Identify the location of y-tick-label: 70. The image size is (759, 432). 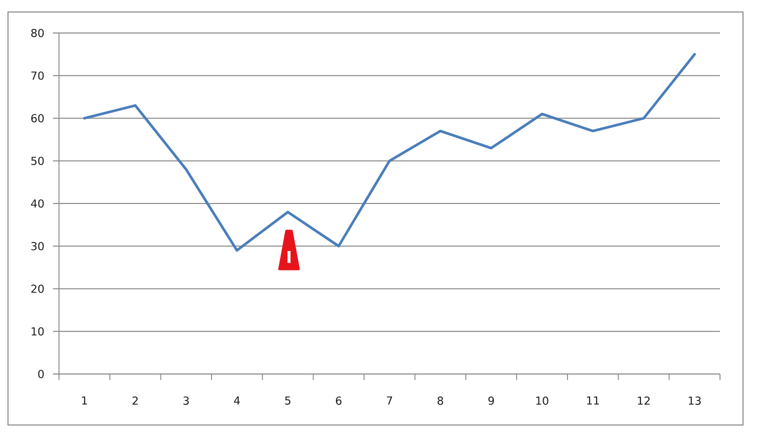
(37, 75).